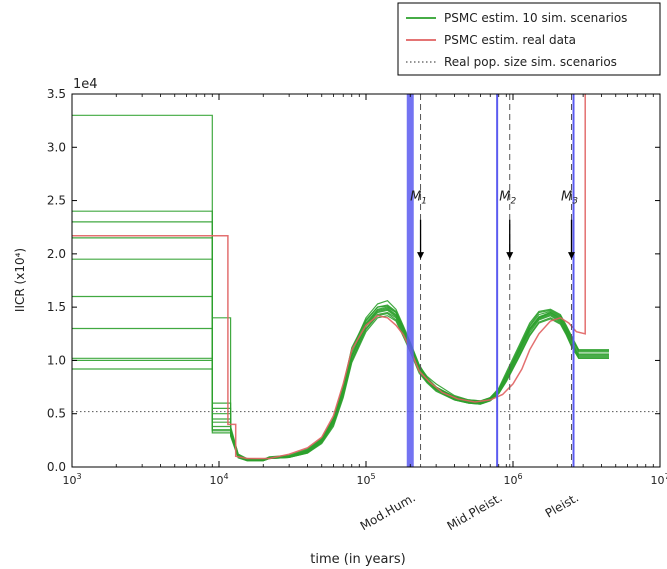 Image resolution: width=667 pixels, height=569 pixels. What do you see at coordinates (418, 198) in the screenshot?
I see `marker-label-1: M1` at bounding box center [418, 198].